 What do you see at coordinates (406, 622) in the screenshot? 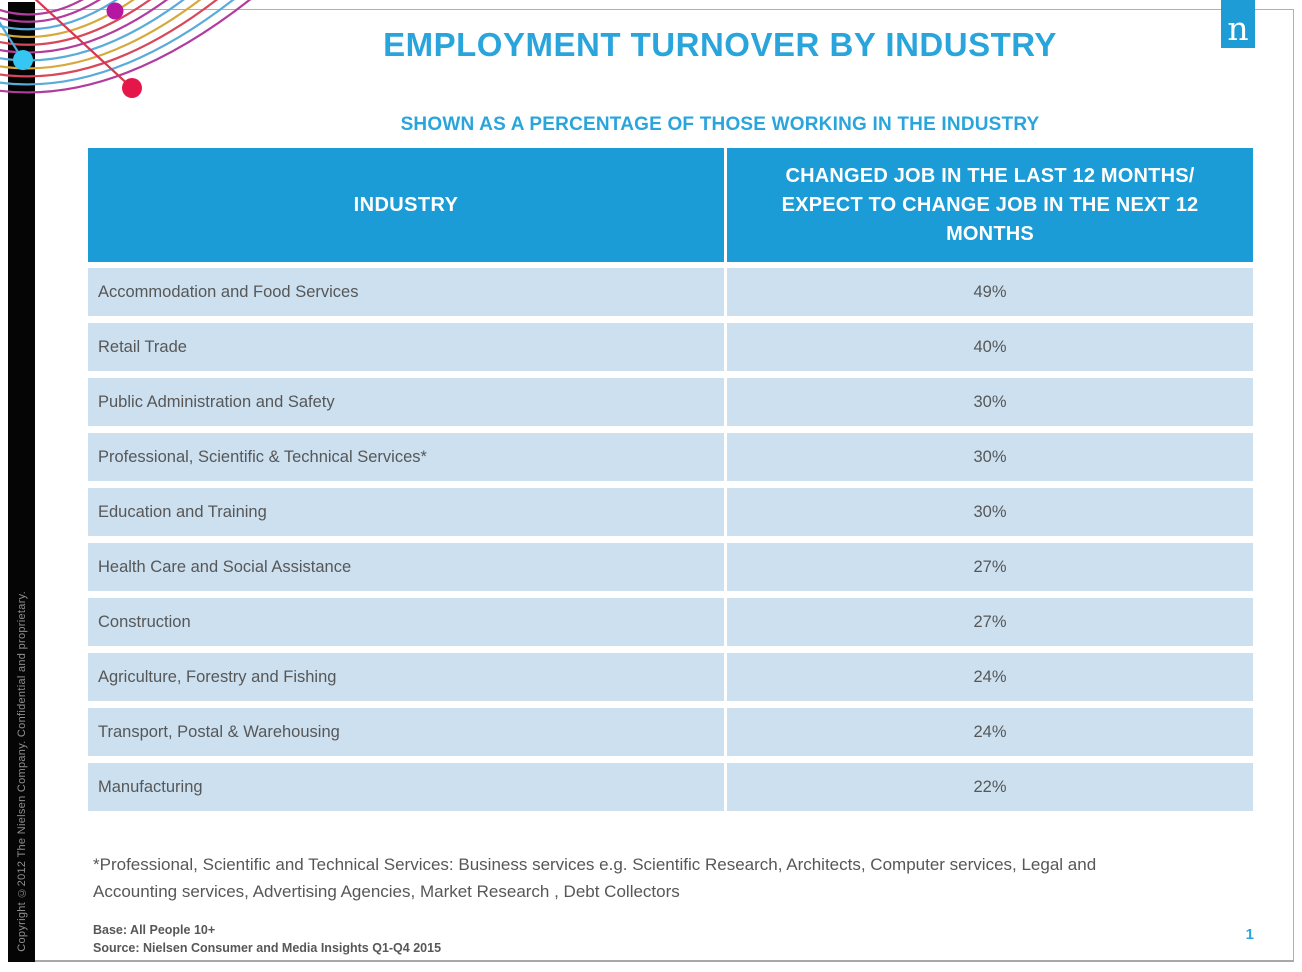
I see `industry-cell: Construction` at bounding box center [406, 622].